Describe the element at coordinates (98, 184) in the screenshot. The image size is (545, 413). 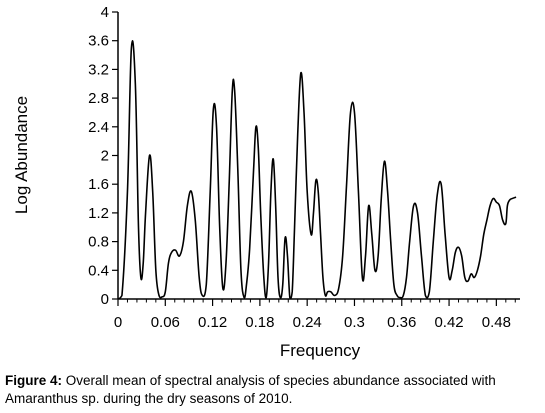
I see `y-tick-label: 1.6` at that location.